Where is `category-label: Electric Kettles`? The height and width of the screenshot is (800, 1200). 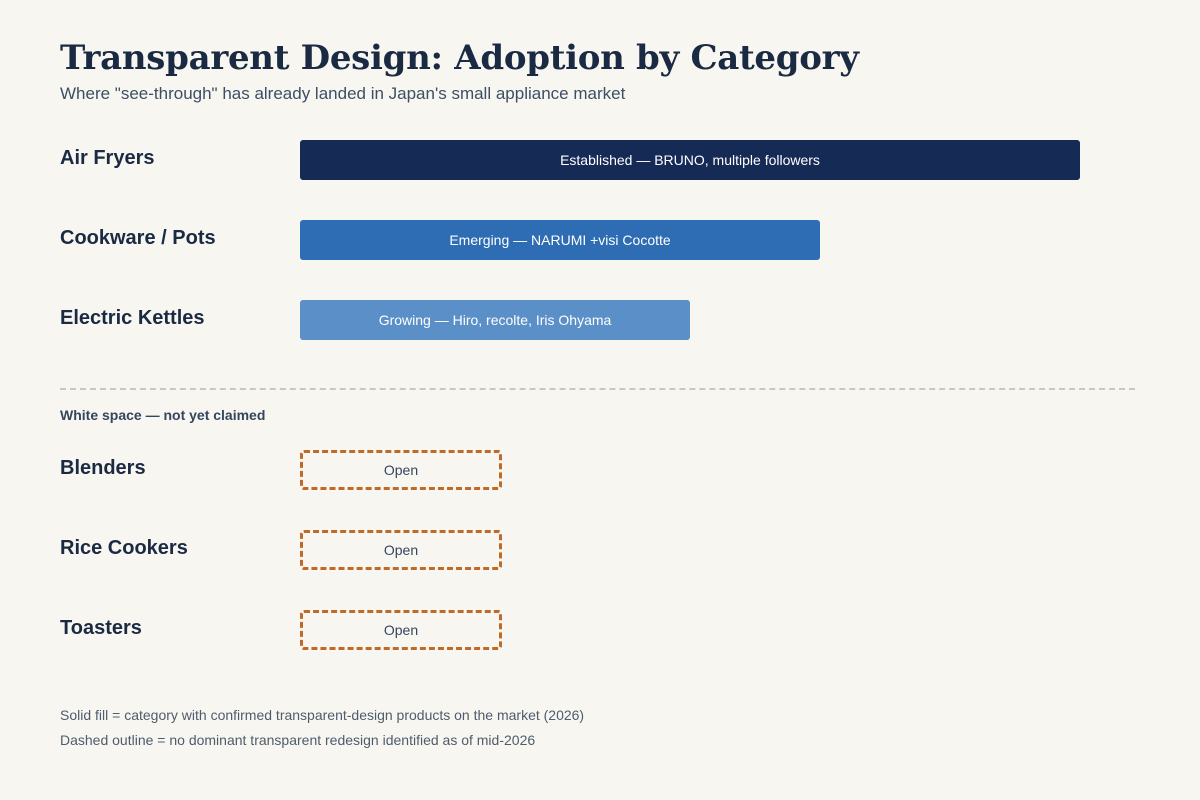
category-label: Electric Kettles is located at coordinates (132, 318).